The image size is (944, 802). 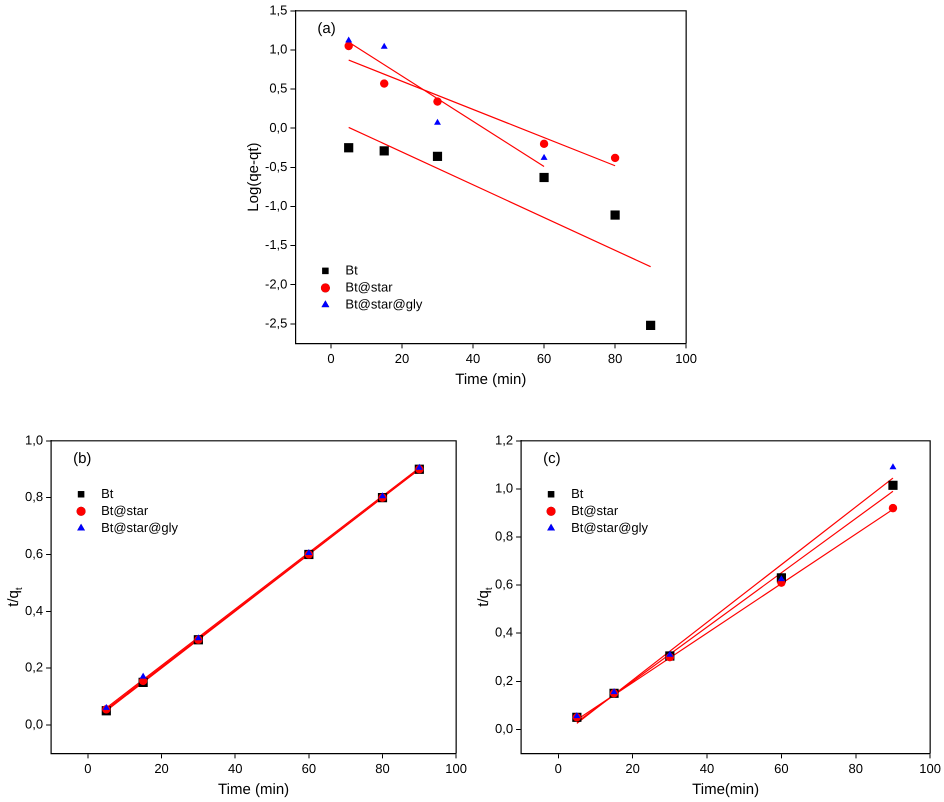 What do you see at coordinates (552, 458) in the screenshot?
I see `annotation: (c)` at bounding box center [552, 458].